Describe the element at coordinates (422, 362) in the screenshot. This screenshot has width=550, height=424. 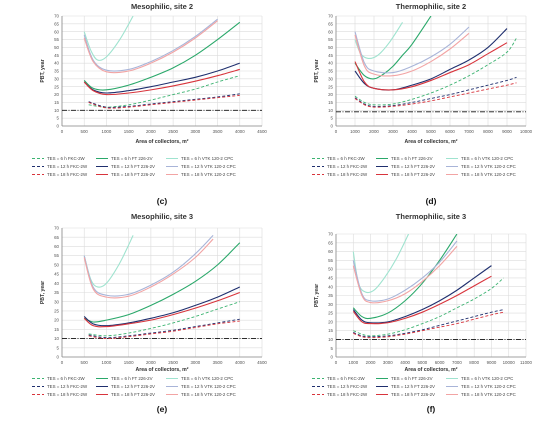
I see `x-tick-label: 5000` at that location.